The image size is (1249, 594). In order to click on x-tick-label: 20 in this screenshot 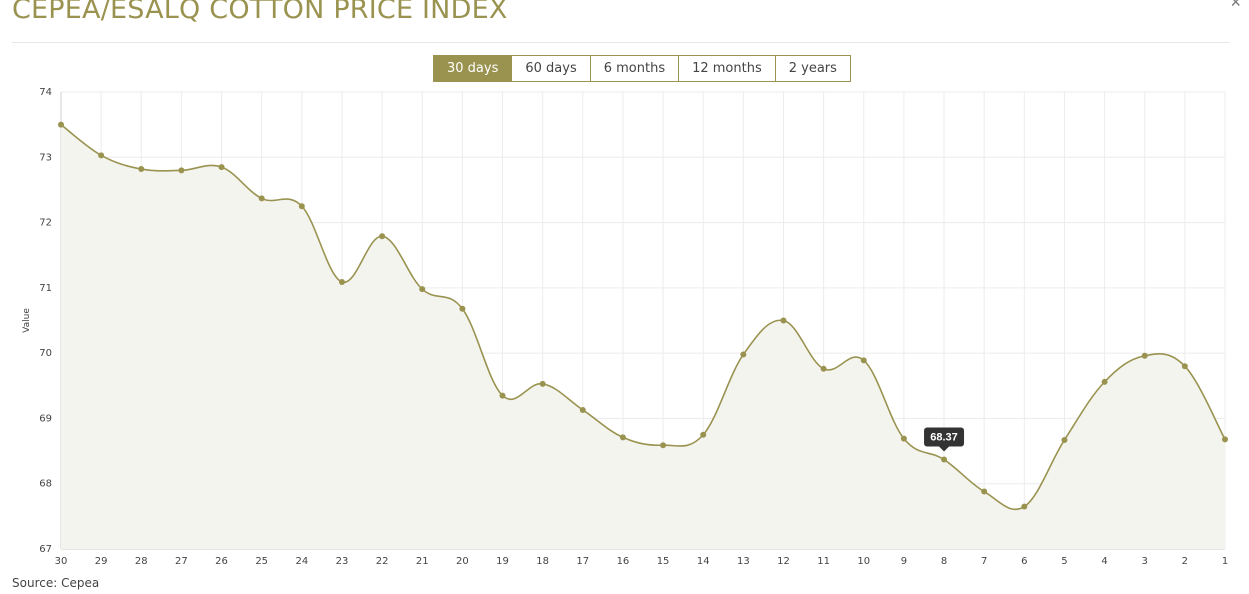, I will do `click(462, 561)`.